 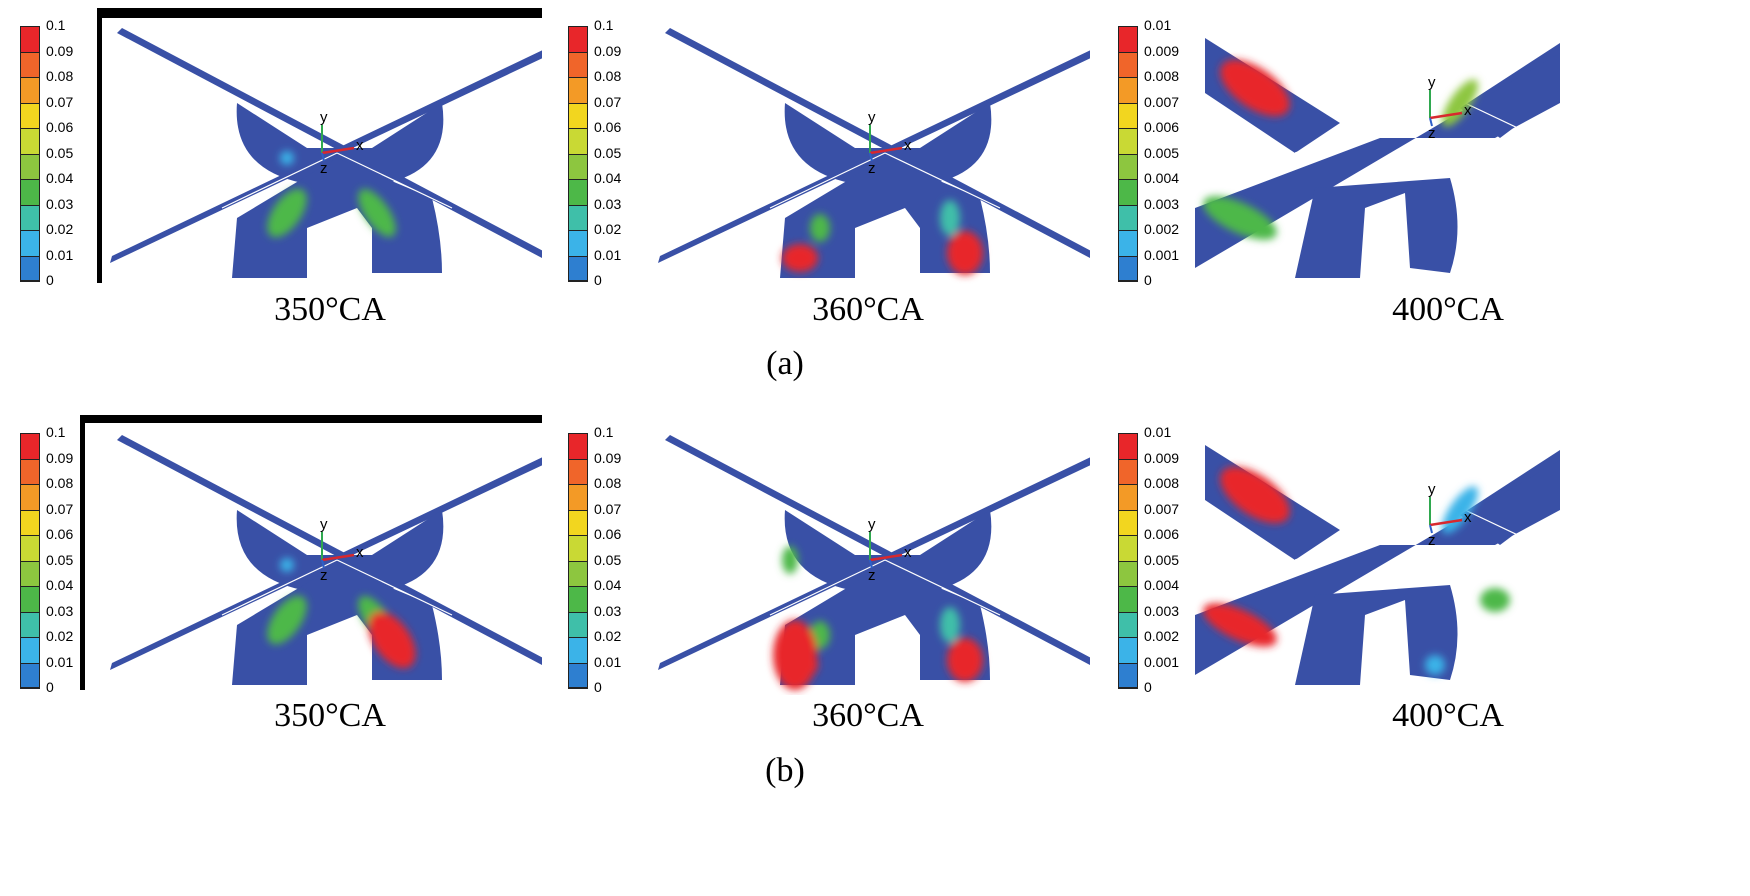 I want to click on panel-caption: 350°CA, so click(x=330, y=309).